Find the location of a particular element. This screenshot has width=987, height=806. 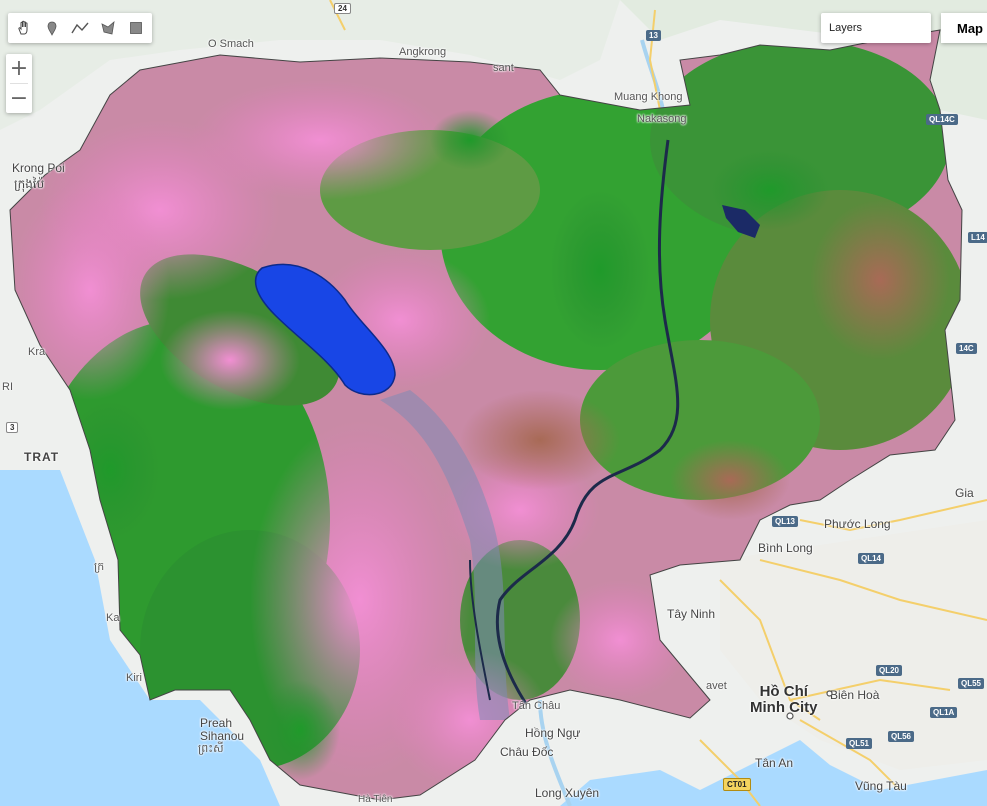

place-label-bien-hoa: Biên Hoà is located at coordinates (855, 695).